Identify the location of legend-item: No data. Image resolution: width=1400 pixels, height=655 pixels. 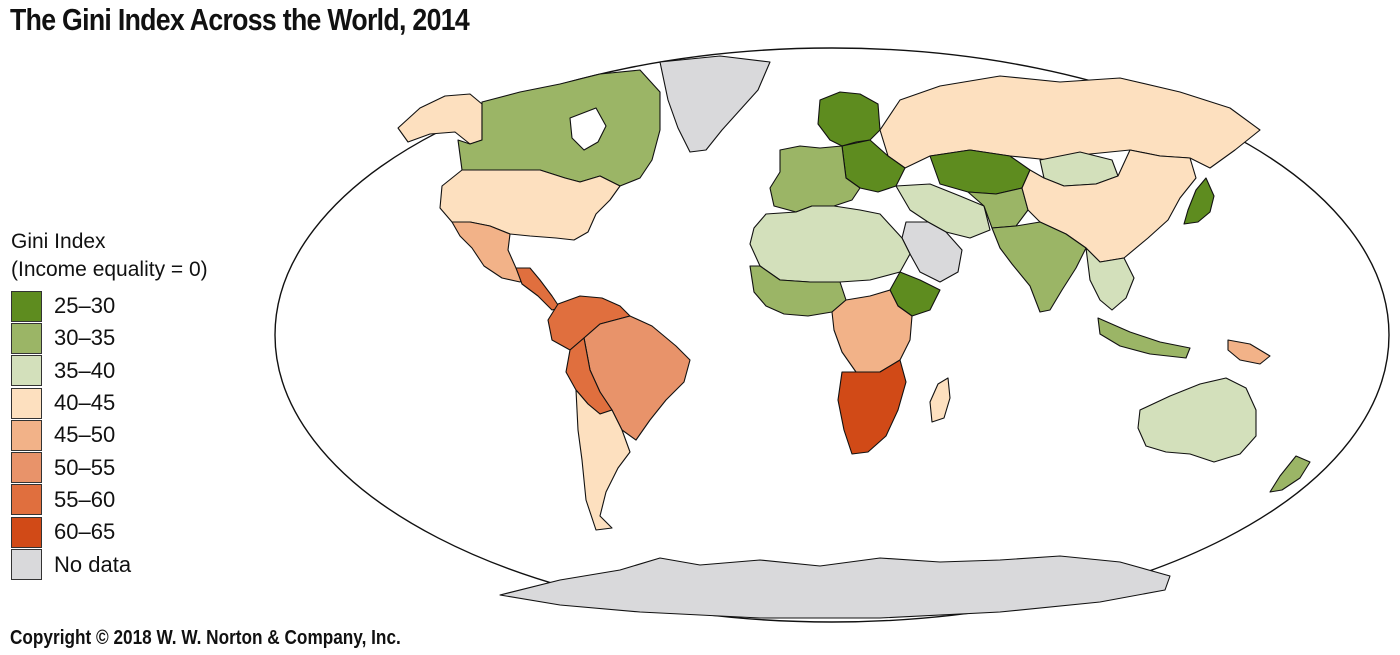
(109, 564).